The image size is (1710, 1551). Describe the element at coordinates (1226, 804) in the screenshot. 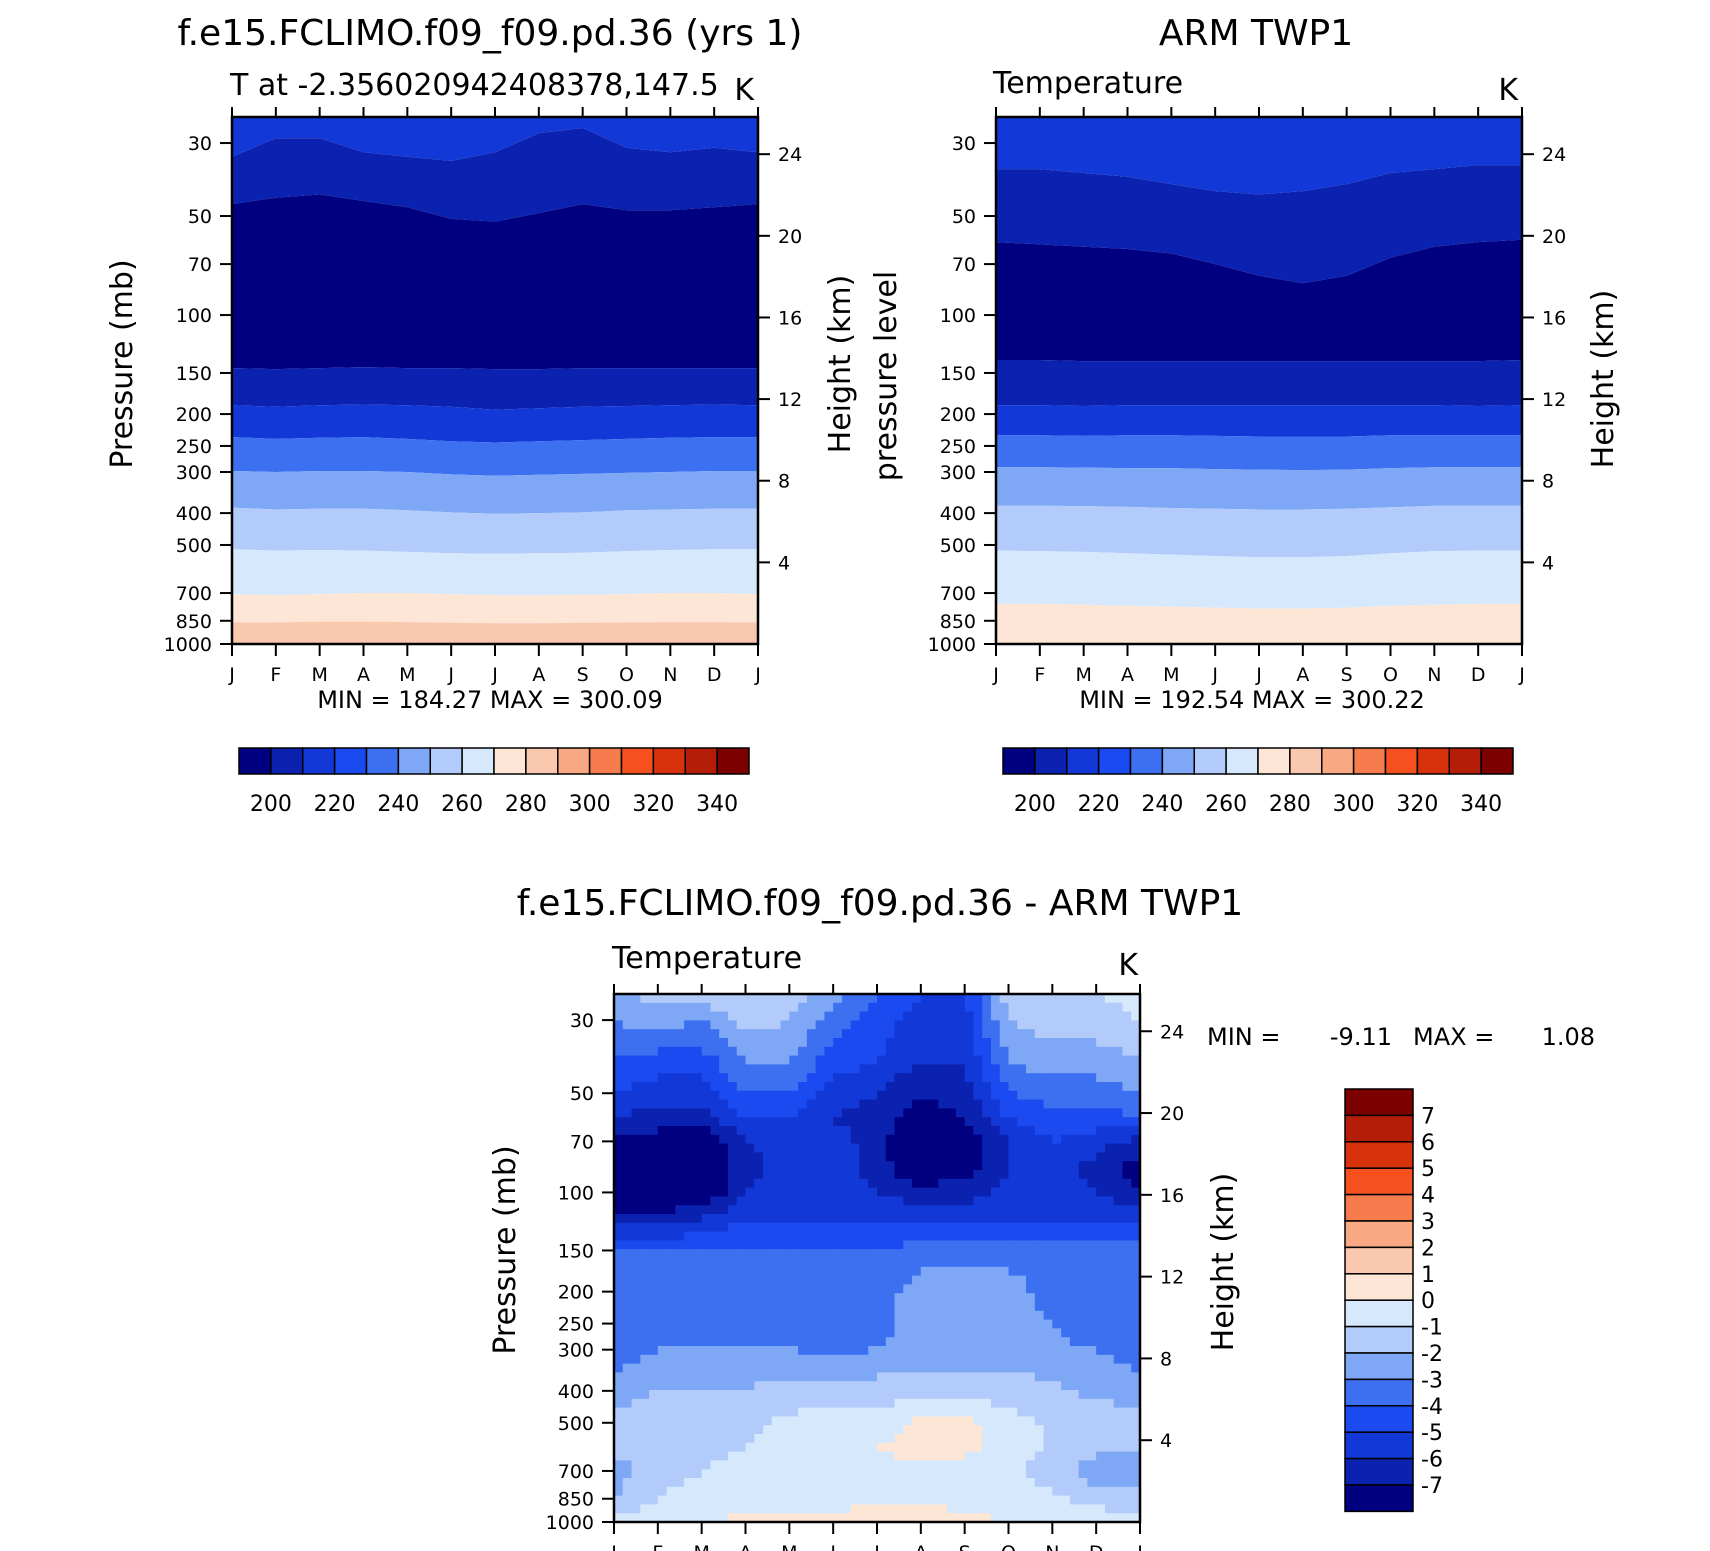

I see `colorbar-label: 260` at that location.